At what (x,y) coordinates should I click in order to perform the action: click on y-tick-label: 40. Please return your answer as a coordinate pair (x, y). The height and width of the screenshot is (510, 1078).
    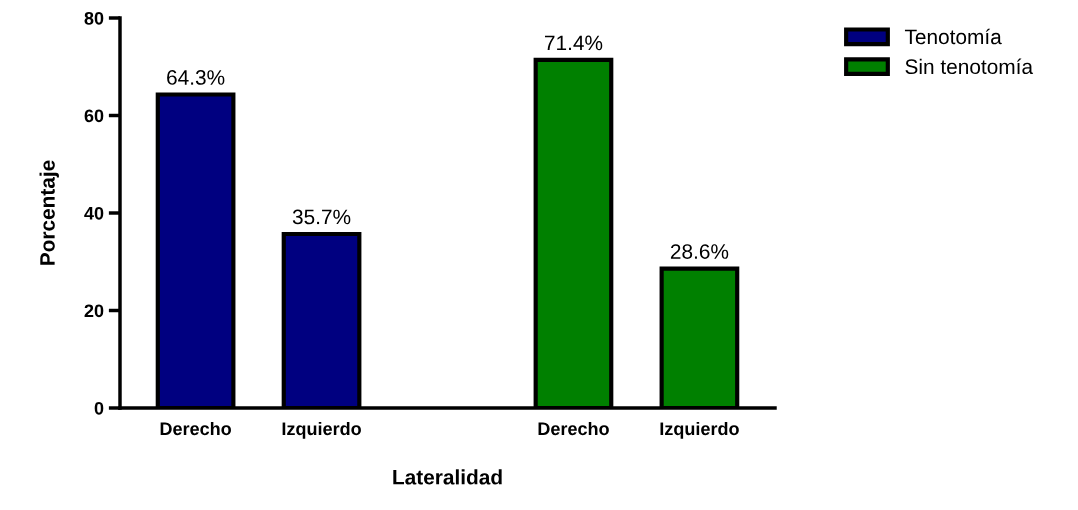
    Looking at the image, I should click on (94, 213).